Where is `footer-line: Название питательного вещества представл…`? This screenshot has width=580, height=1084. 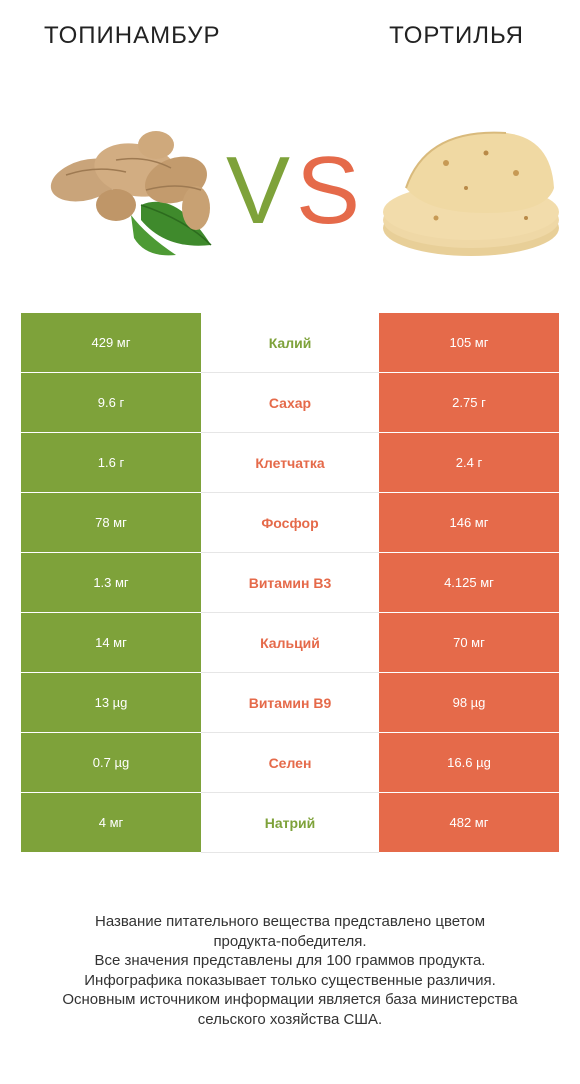
footer-line: Название питательного вещества представл… is located at coordinates (290, 921).